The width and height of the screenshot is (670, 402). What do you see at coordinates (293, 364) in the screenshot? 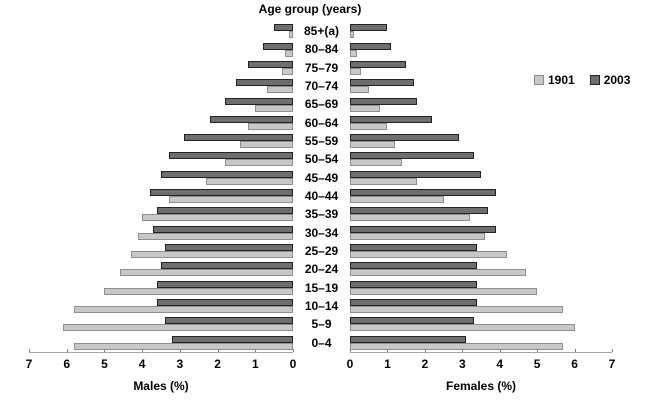
I see `tick-label: 0` at bounding box center [293, 364].